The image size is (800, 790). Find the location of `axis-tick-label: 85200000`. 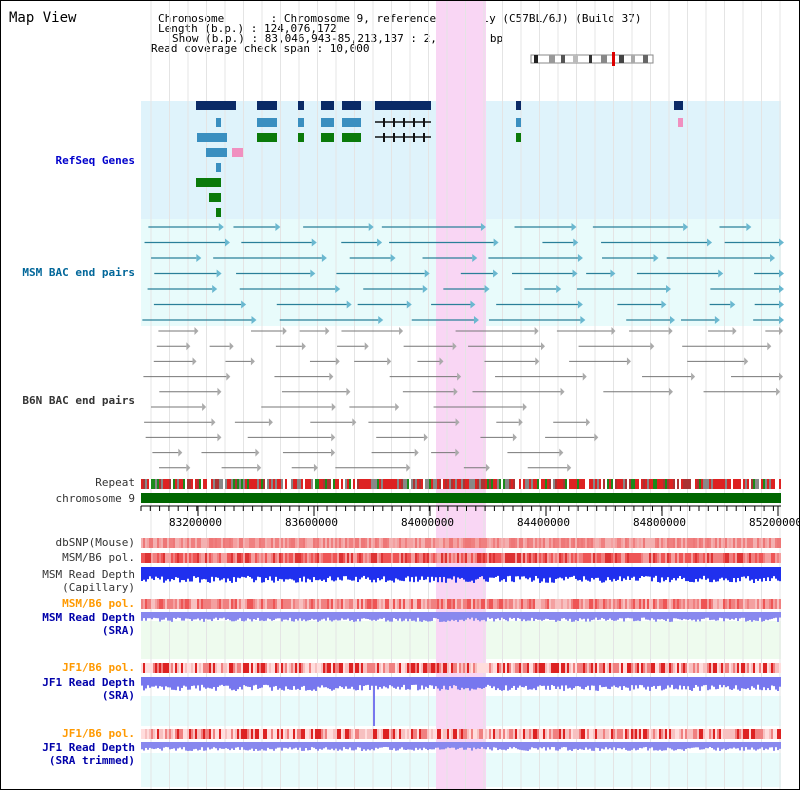

axis-tick-label: 85200000 is located at coordinates (774, 522).